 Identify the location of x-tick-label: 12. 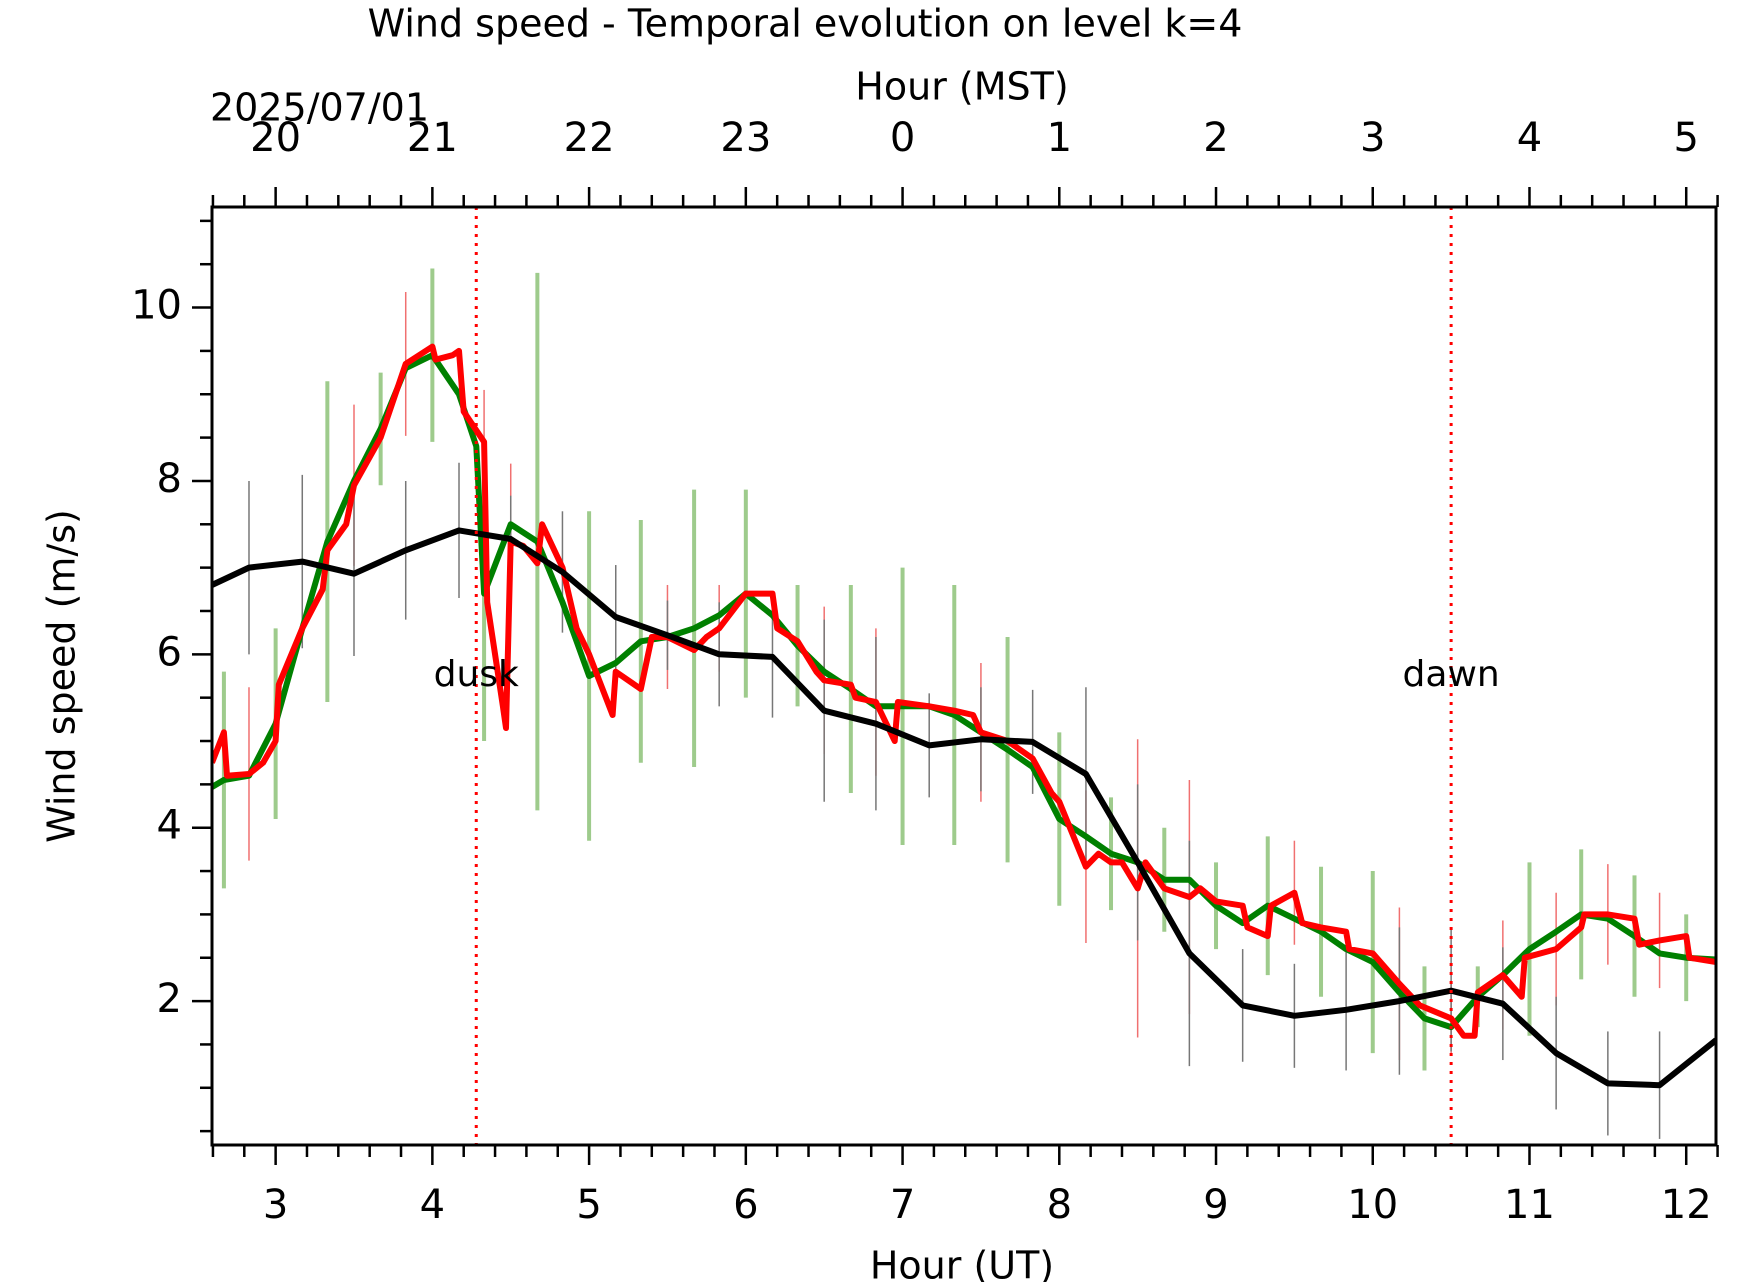
(1686, 1205).